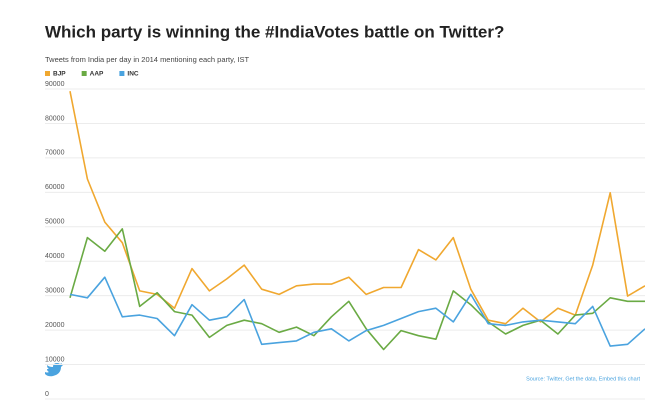 This screenshot has height=403, width=645. What do you see at coordinates (55, 291) in the screenshot?
I see `y-tick-label: 30000` at bounding box center [55, 291].